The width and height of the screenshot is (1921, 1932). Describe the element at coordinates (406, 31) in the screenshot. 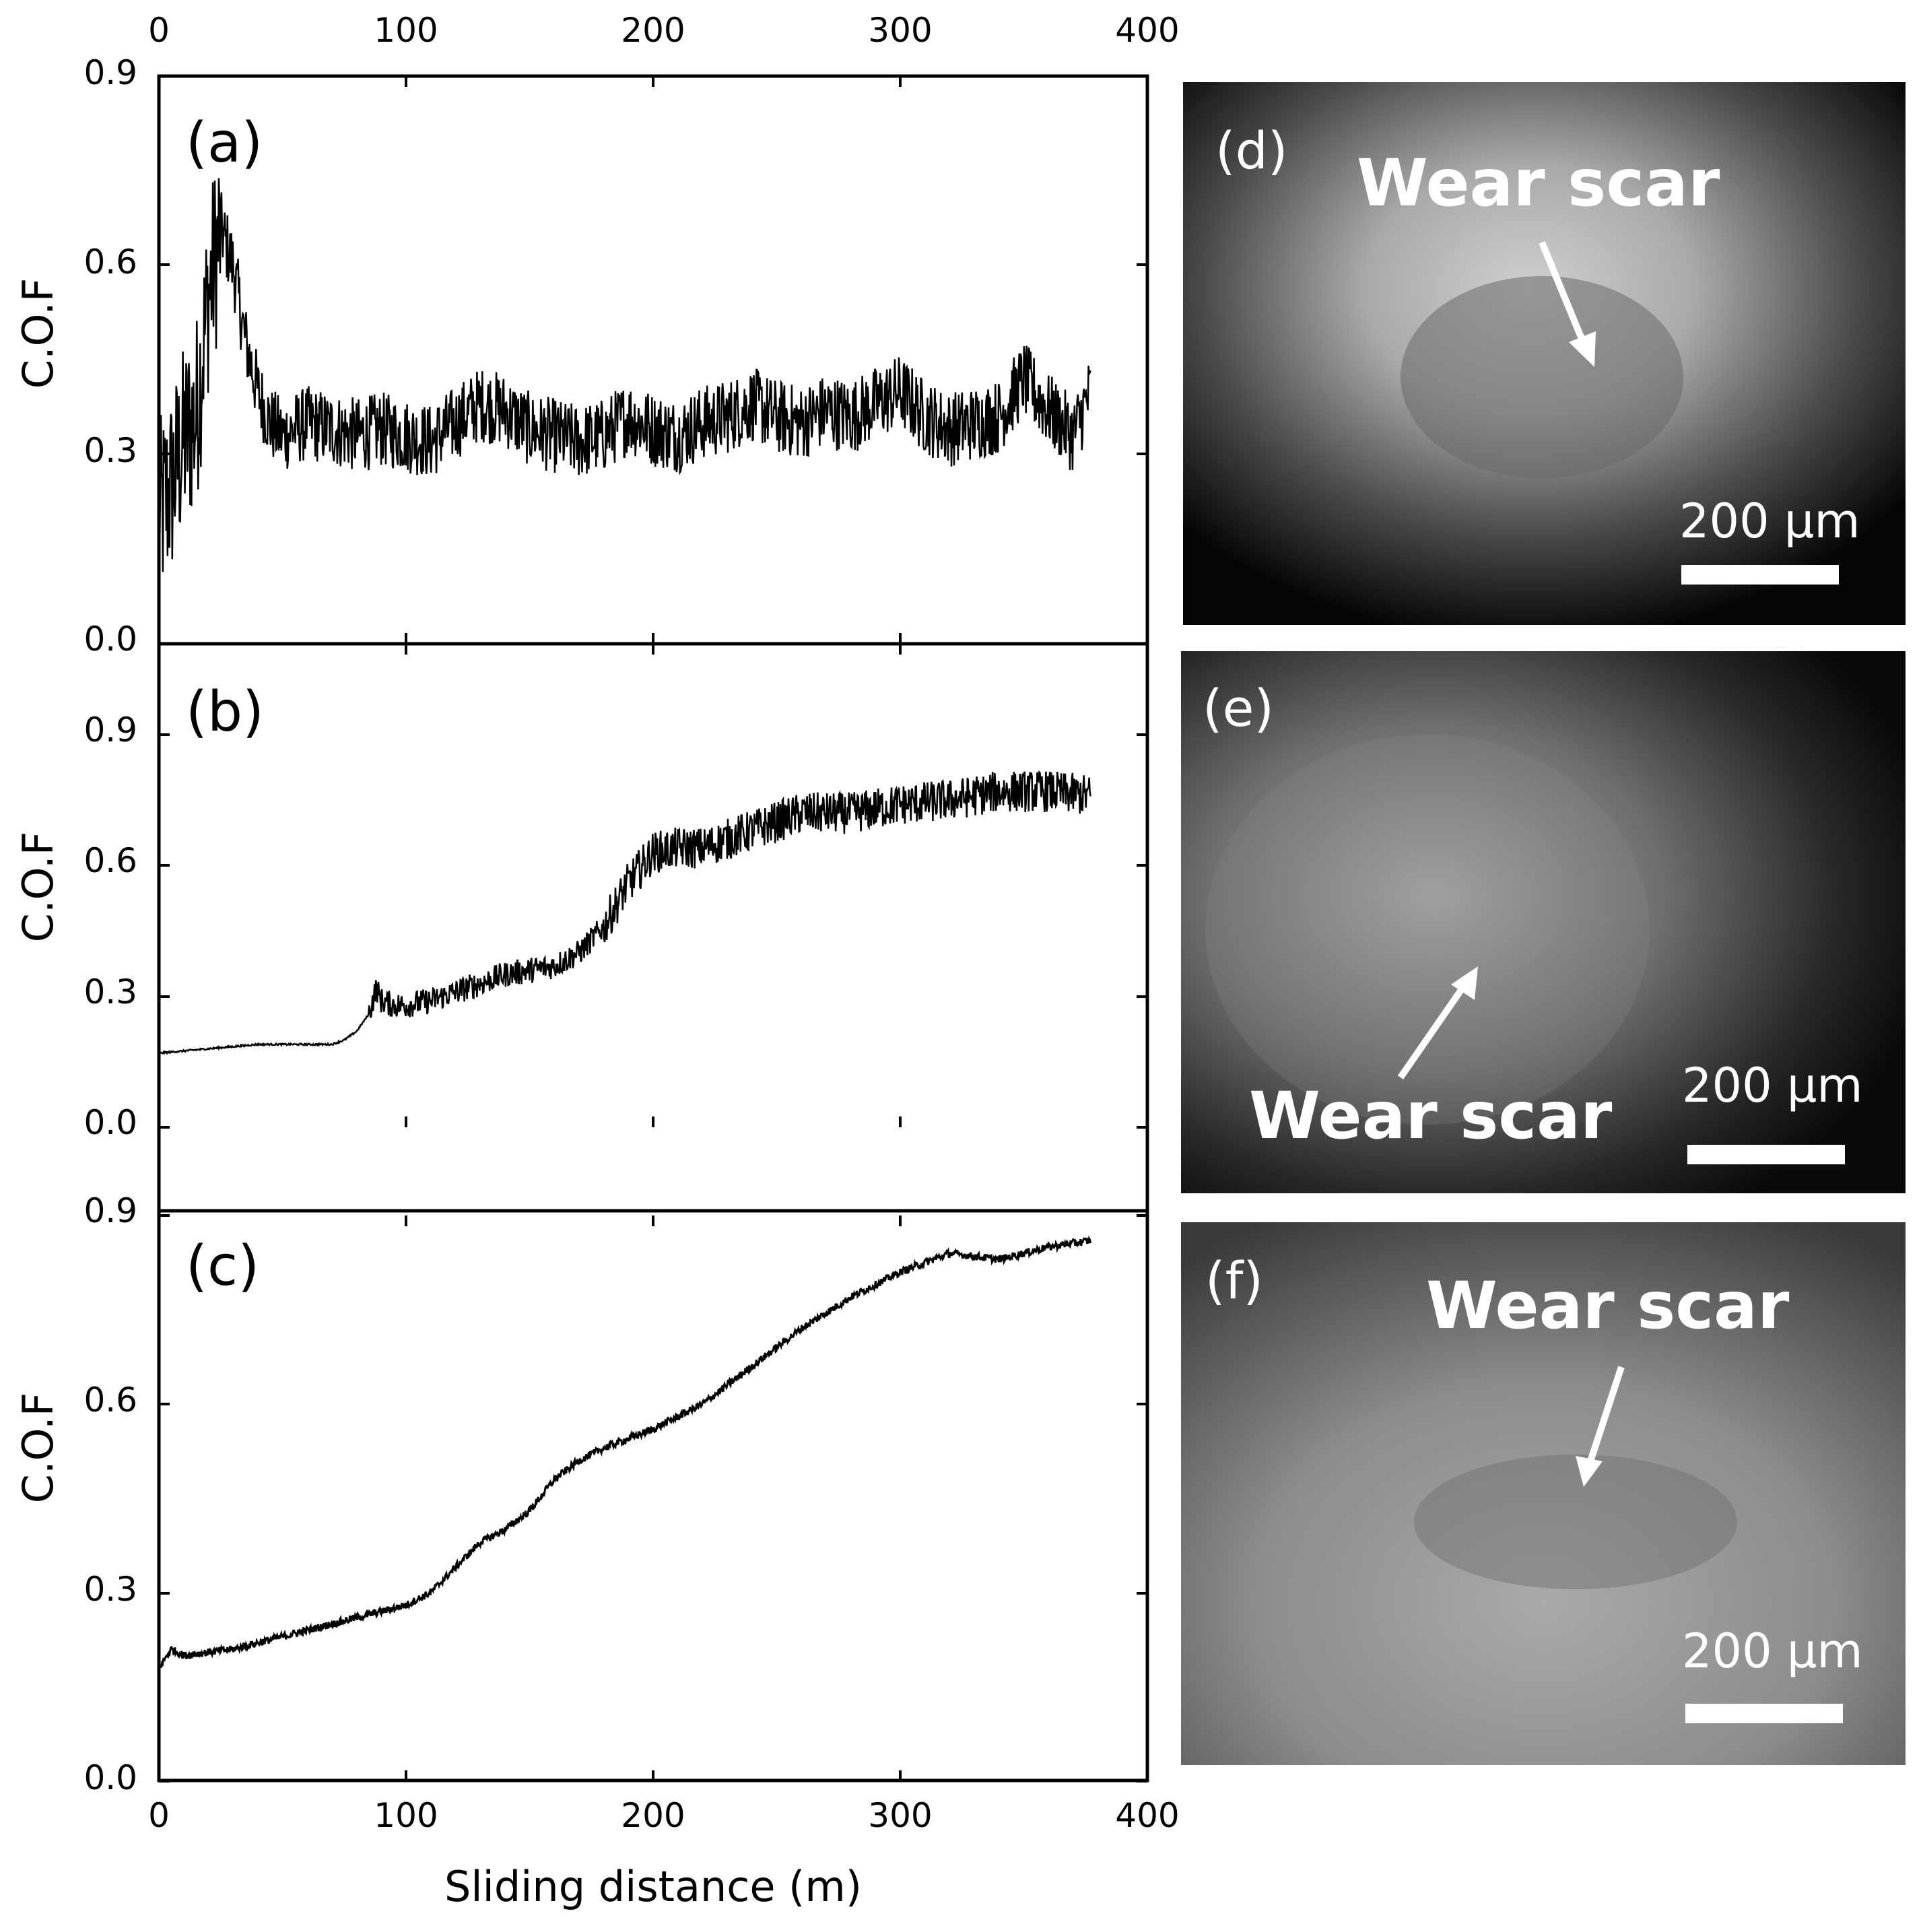

I see `top-tick-label: 100` at that location.